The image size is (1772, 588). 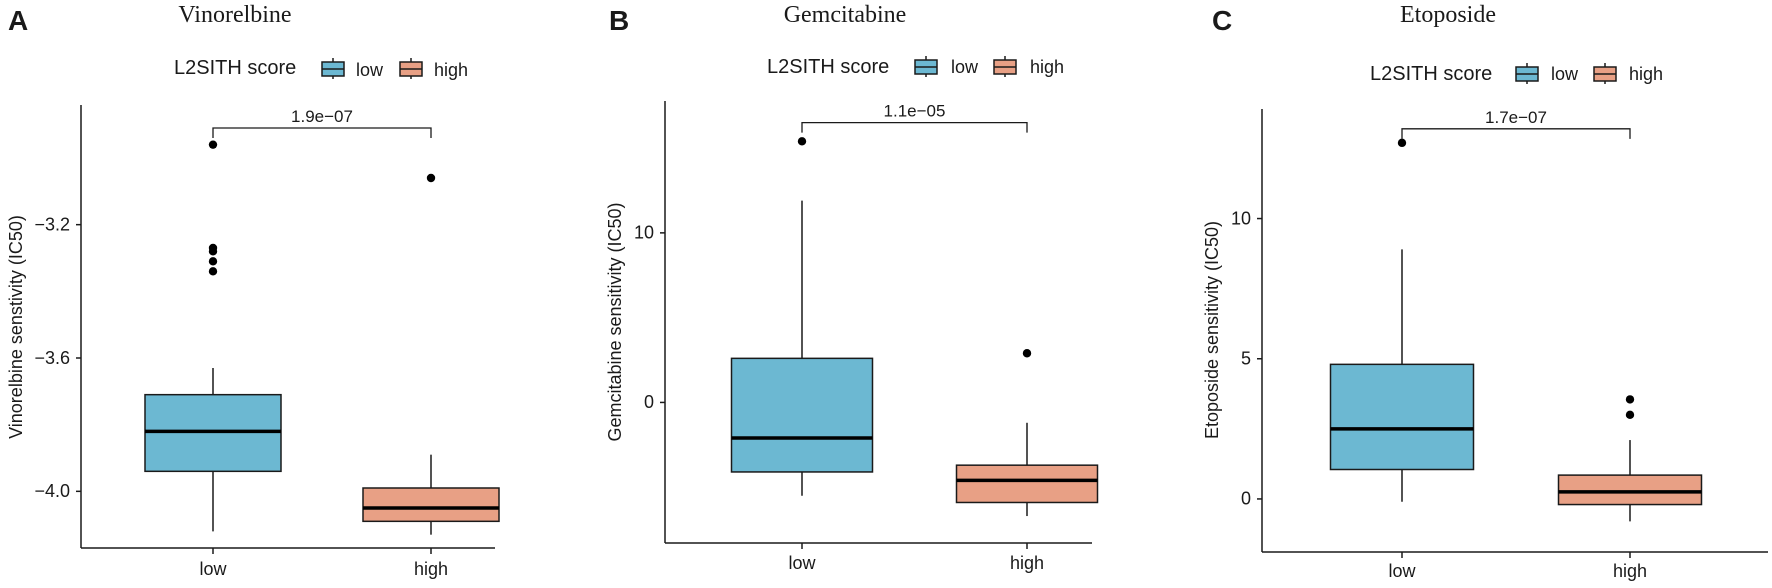 What do you see at coordinates (16, 327) in the screenshot?
I see `panel-a-y-label: Vinorelbine senstivity (IC50)` at bounding box center [16, 327].